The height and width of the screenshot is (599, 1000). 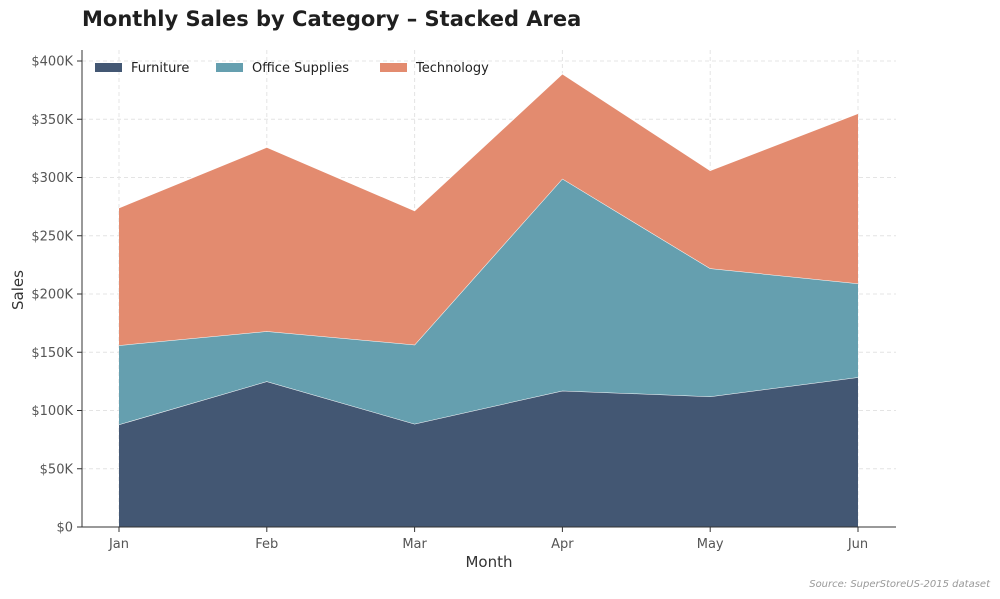 I want to click on y-tick-label: $350K, so click(x=52, y=120).